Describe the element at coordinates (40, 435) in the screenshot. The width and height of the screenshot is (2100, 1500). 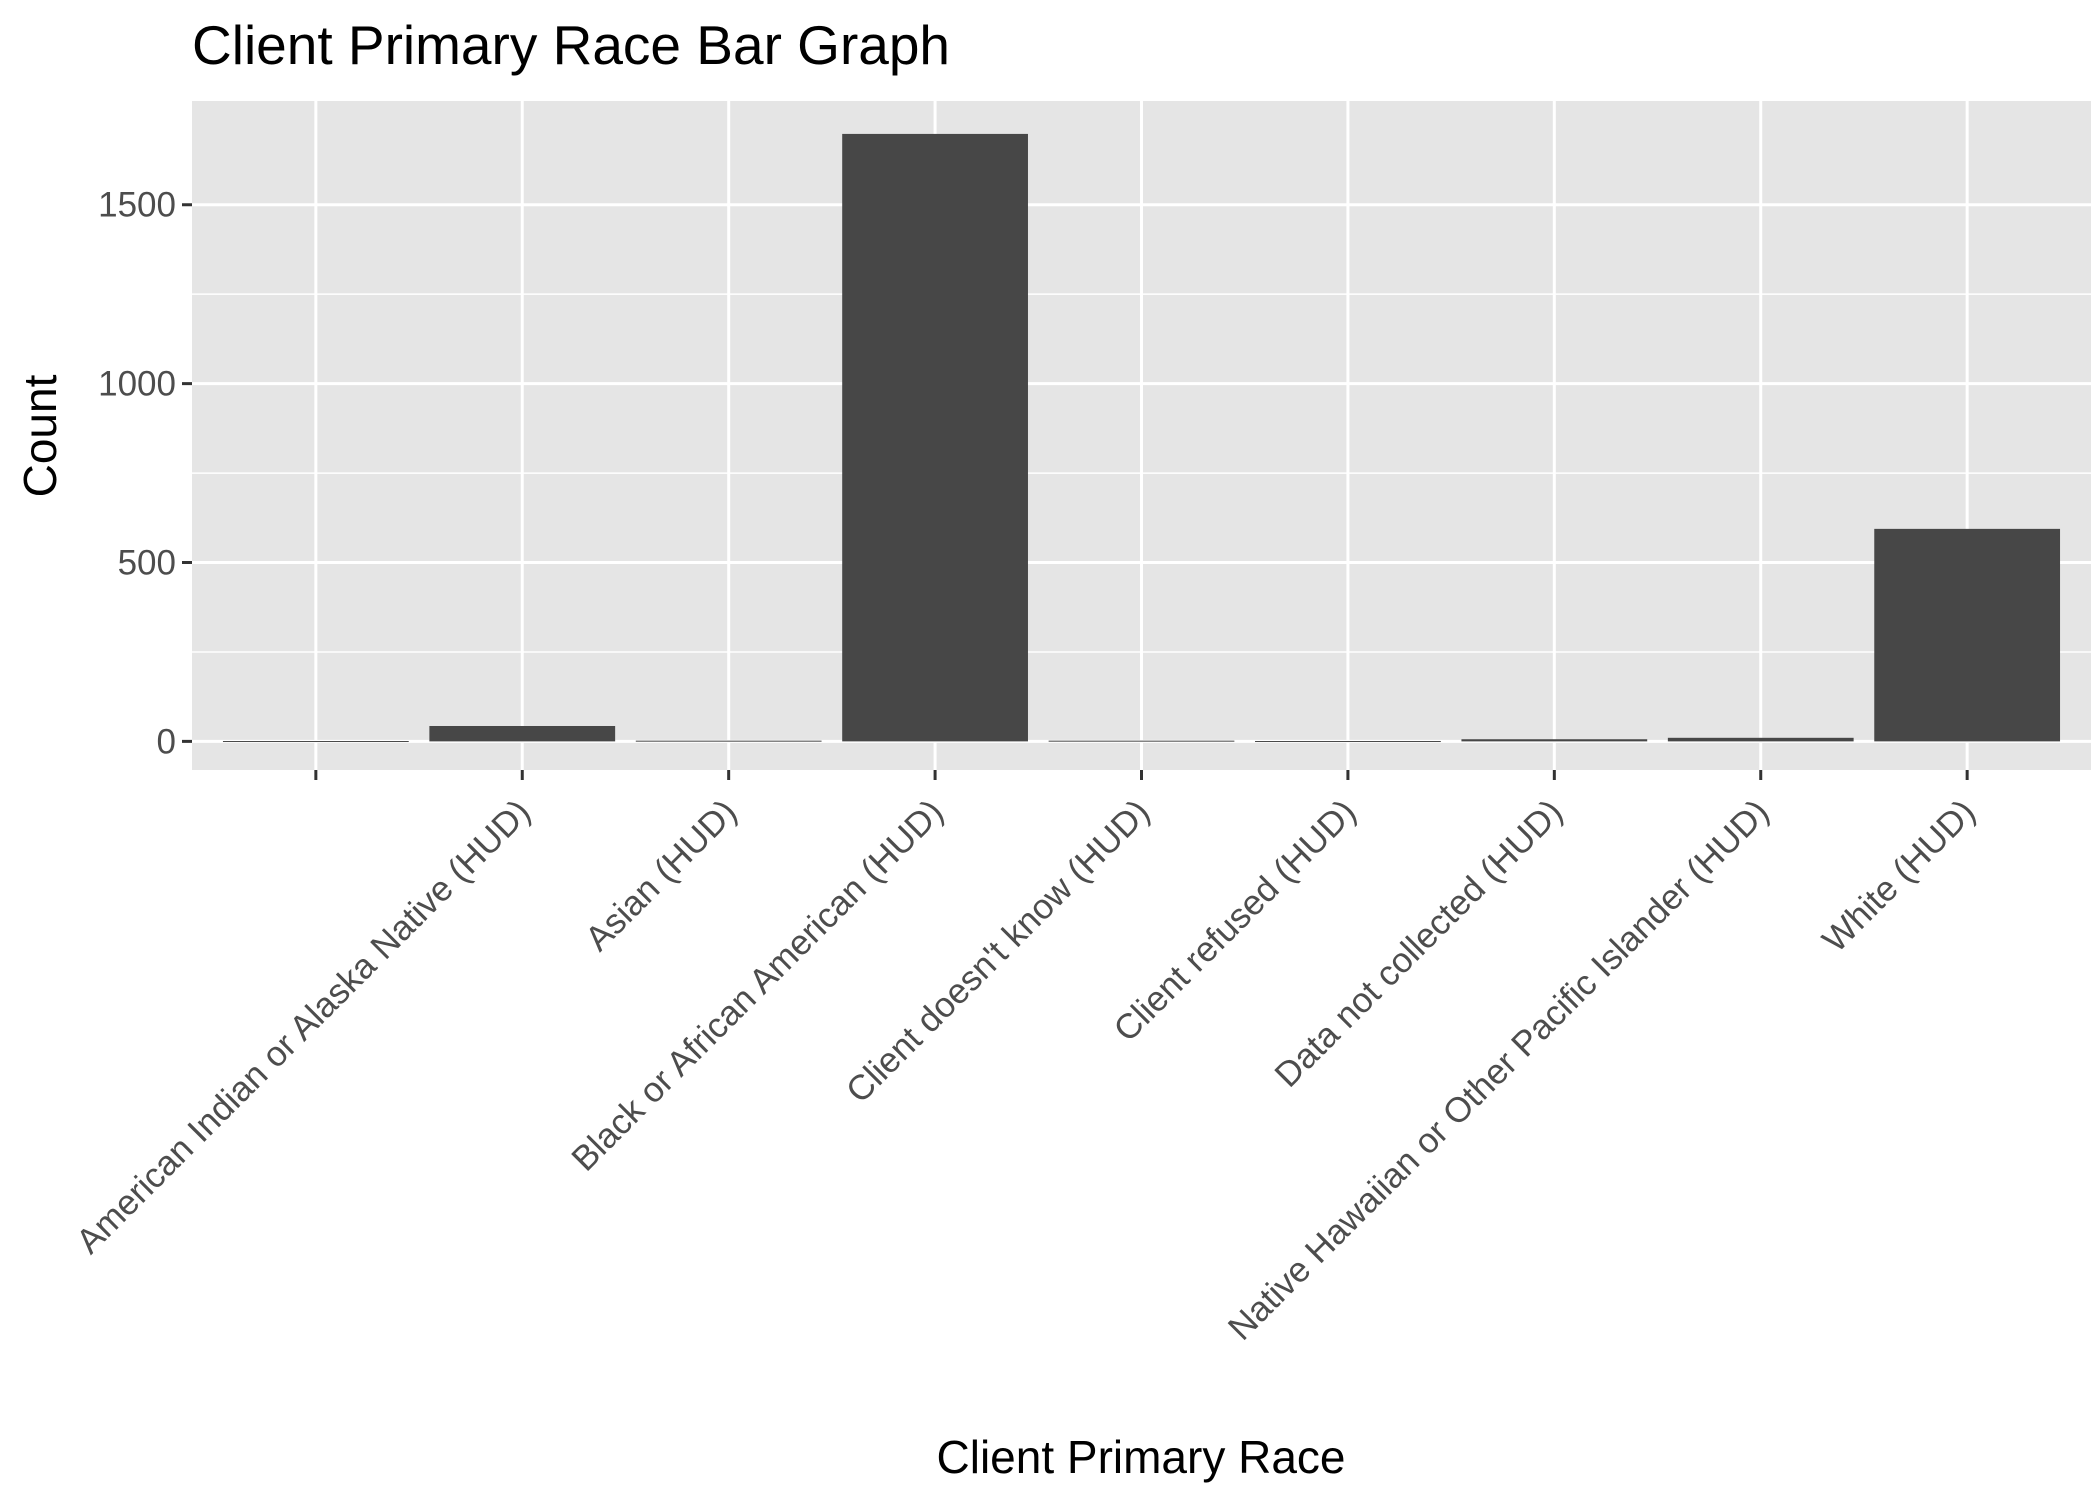
I see `y-axis-title: Count` at that location.